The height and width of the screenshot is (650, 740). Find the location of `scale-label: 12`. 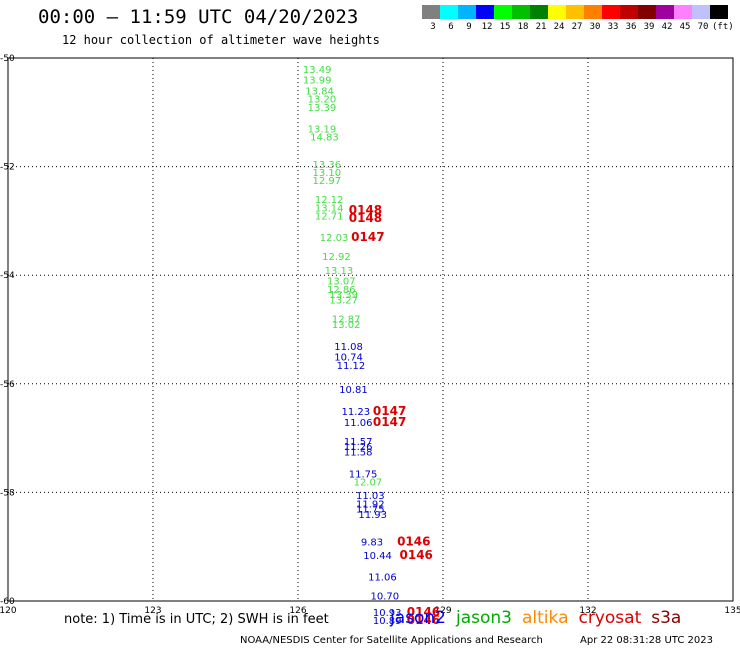

scale-label: 12 is located at coordinates (487, 27).